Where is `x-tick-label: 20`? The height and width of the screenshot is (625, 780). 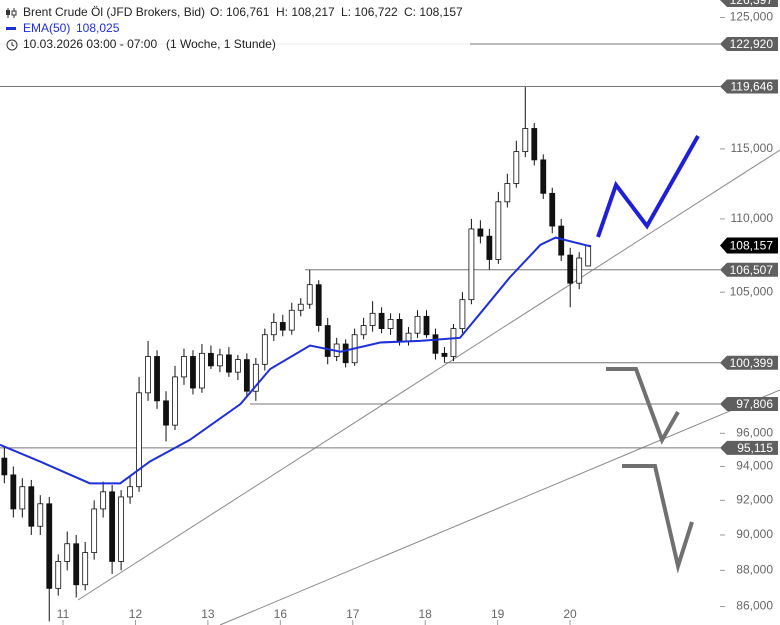 x-tick-label: 20 is located at coordinates (570, 614).